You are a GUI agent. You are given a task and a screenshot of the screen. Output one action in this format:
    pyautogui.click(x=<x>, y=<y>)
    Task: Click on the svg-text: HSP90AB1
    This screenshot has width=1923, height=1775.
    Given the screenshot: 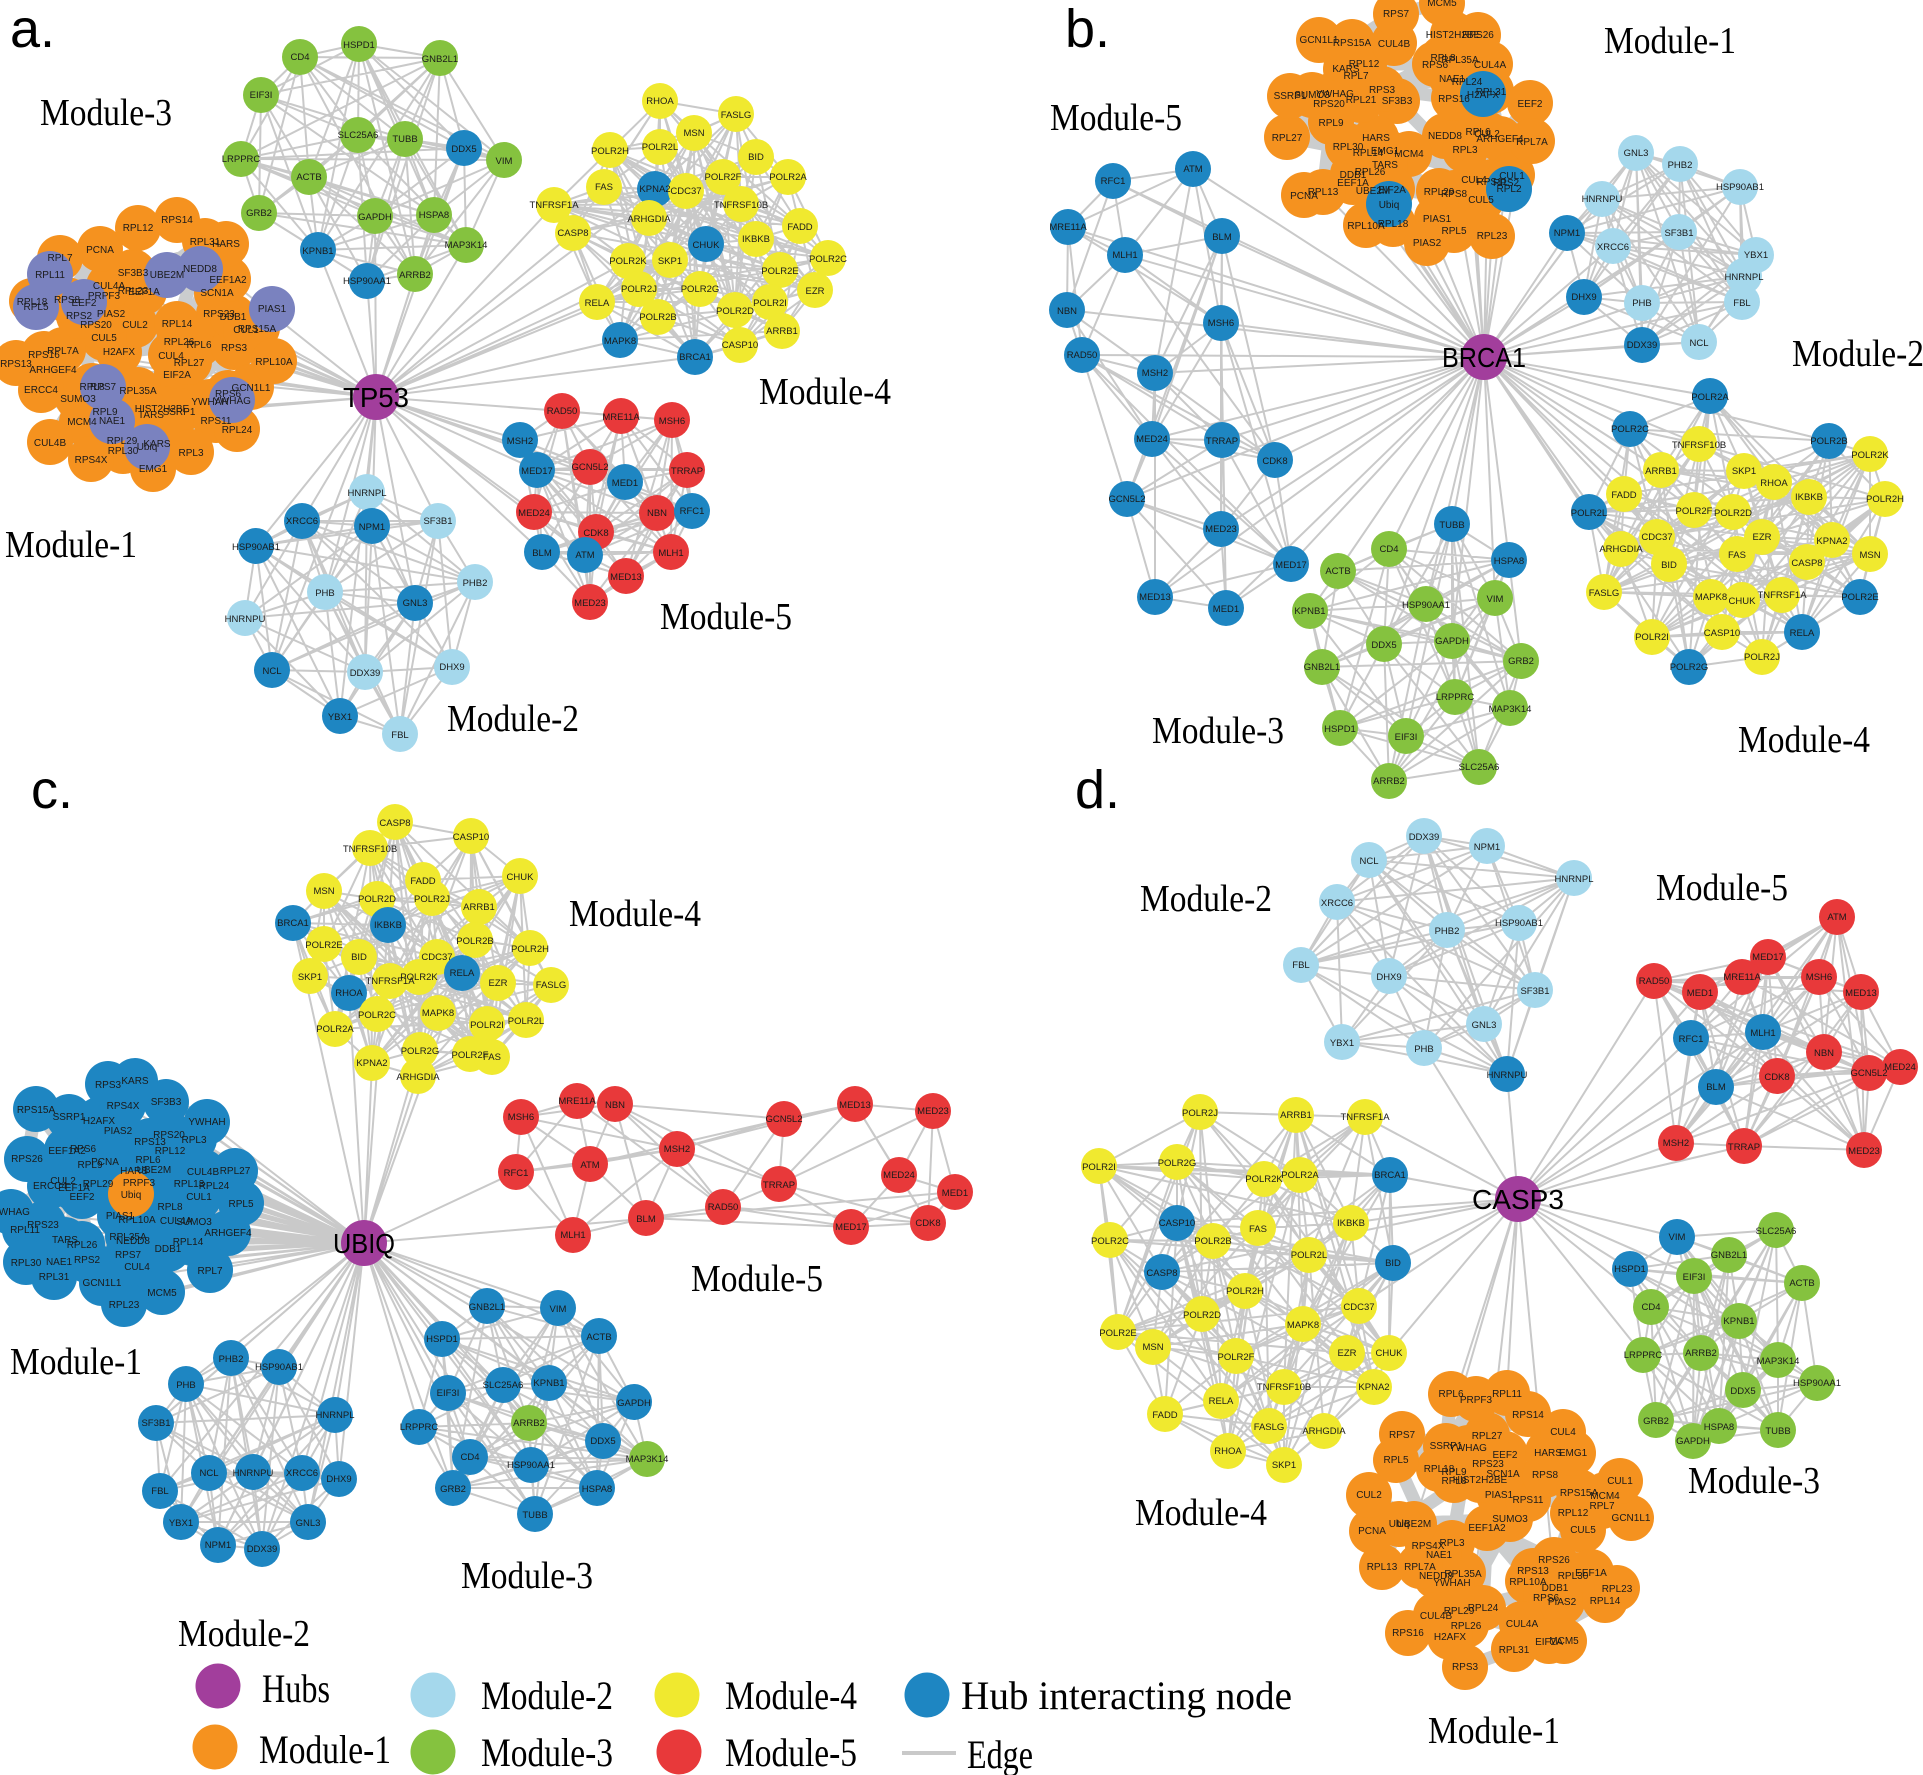 What is the action you would take?
    pyautogui.click(x=1740, y=187)
    